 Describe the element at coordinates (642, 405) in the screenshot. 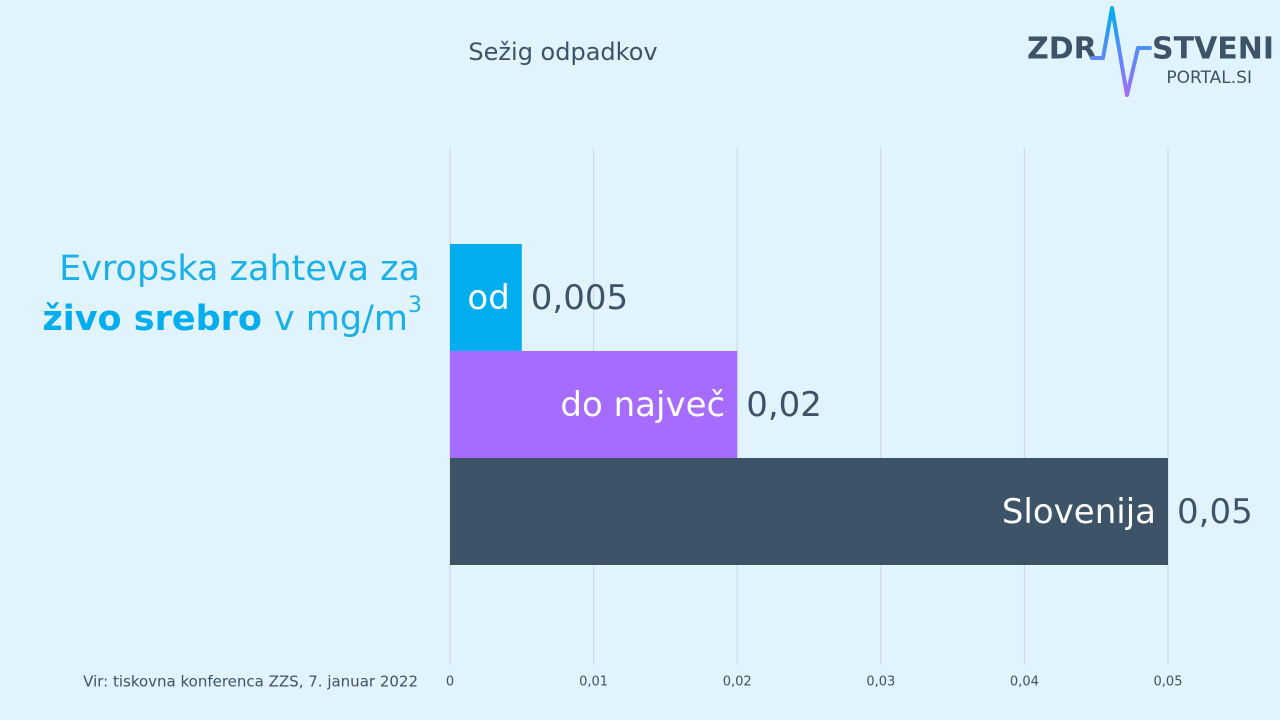

I see `category-label: do največ` at that location.